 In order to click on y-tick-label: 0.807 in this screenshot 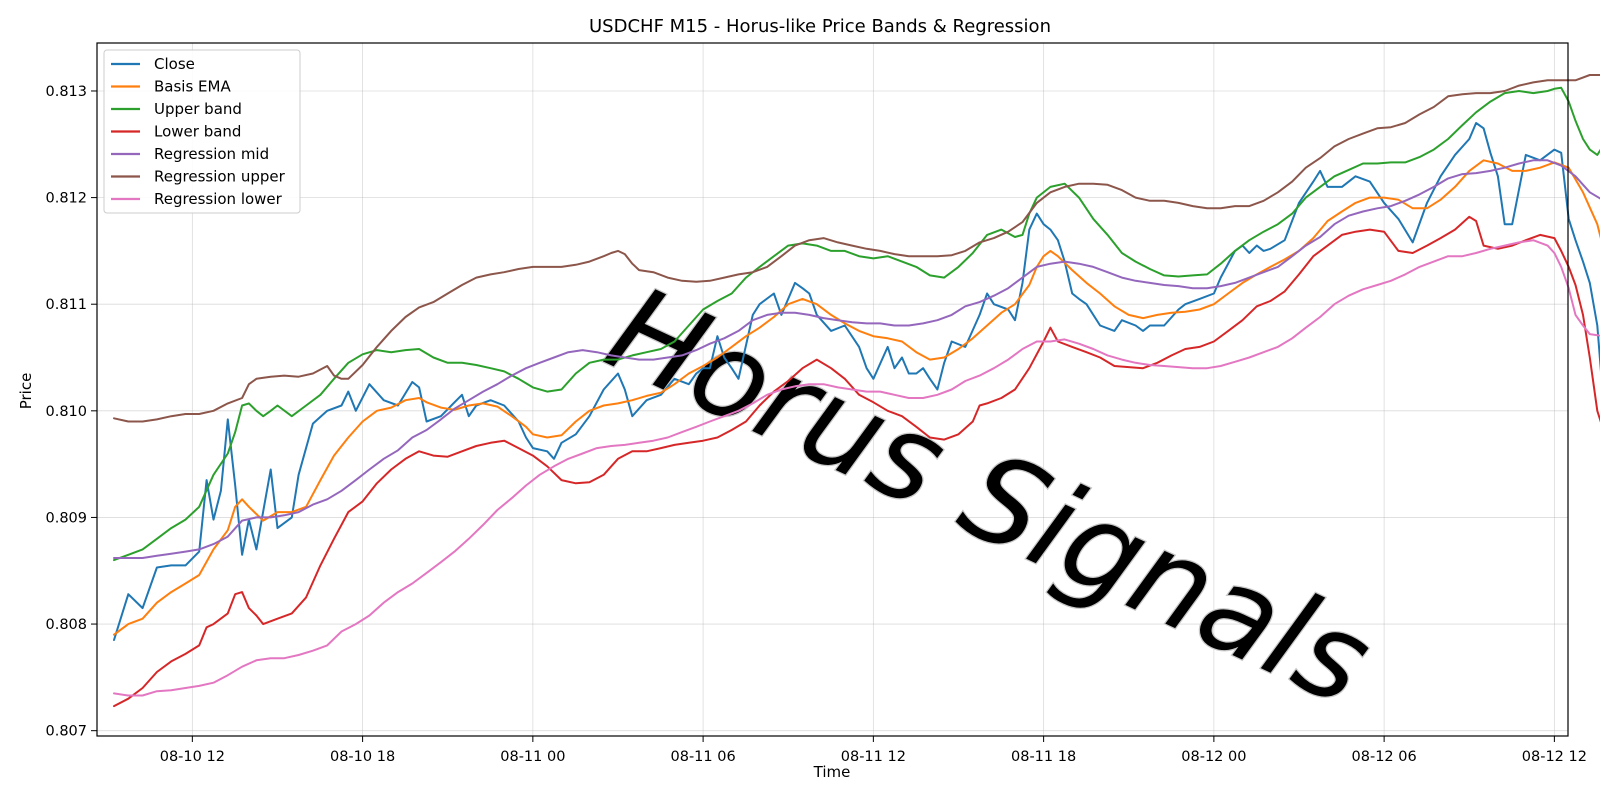, I will do `click(66, 732)`.